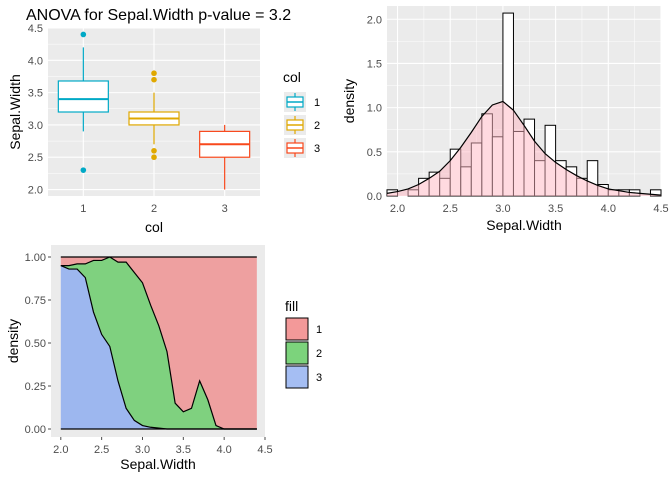 This screenshot has height=480, width=672. I want to click on histogram-x-tick-label: 4.0, so click(608, 209).